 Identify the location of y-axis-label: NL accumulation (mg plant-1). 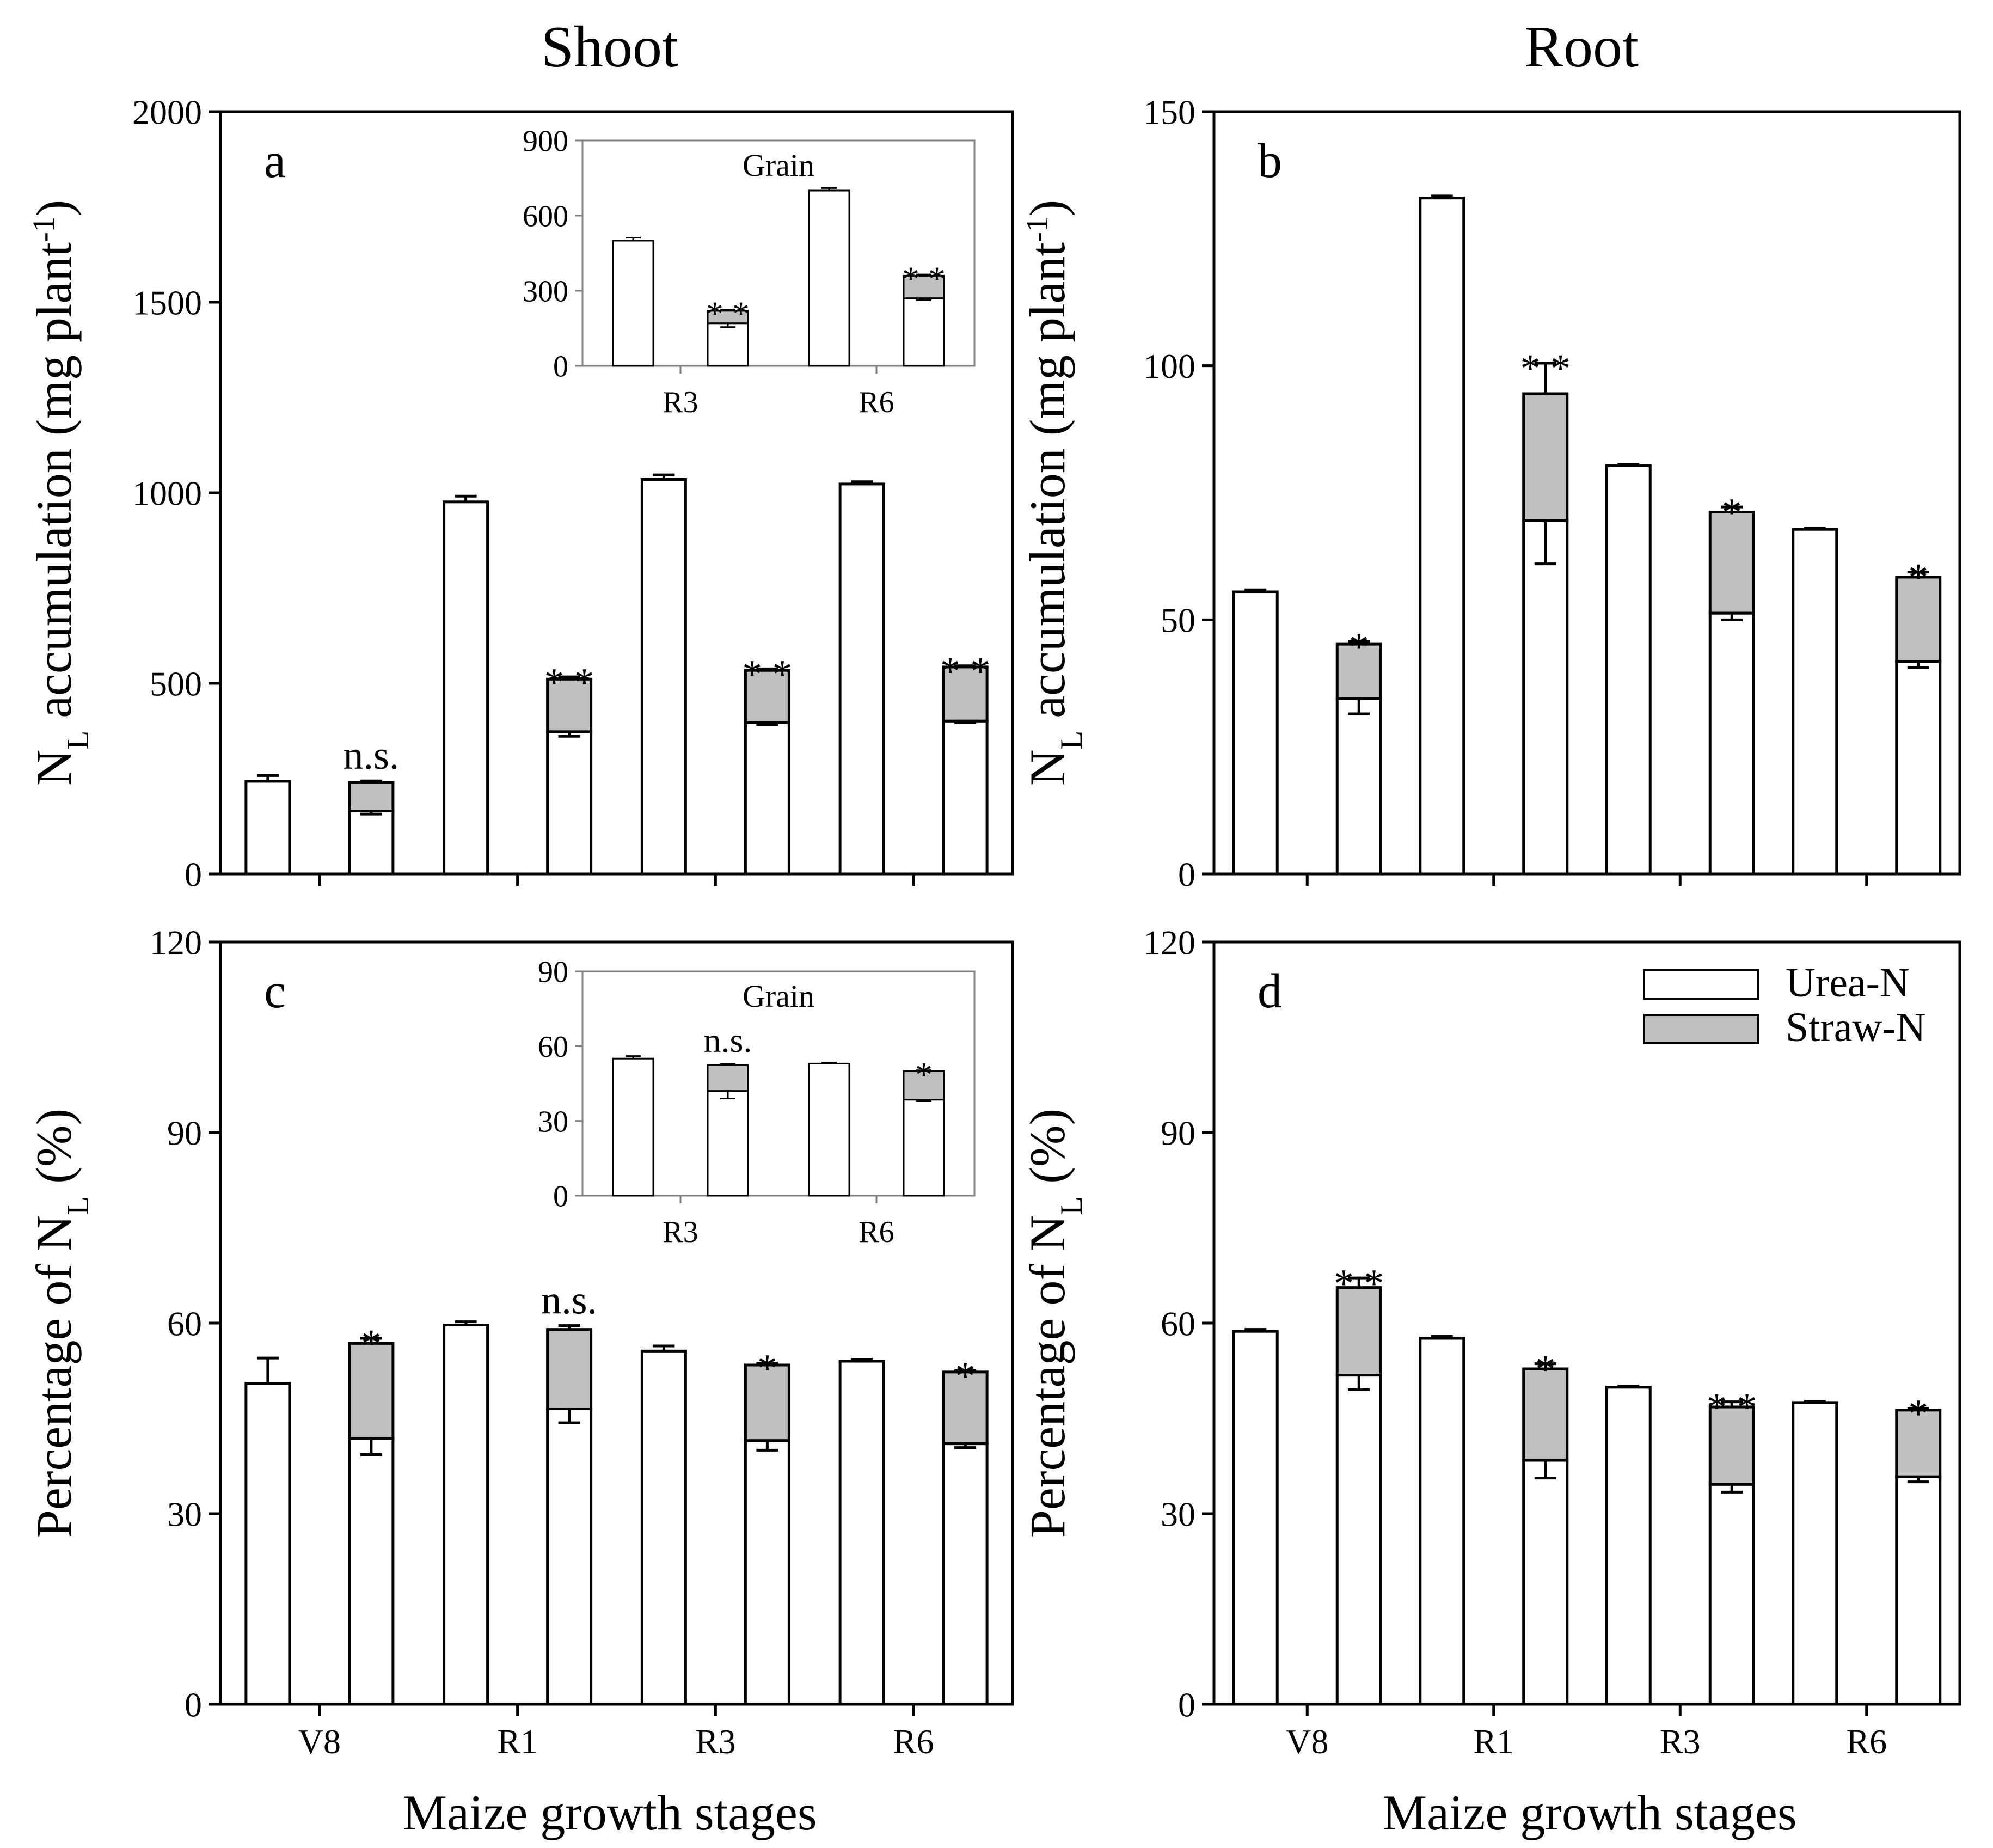
(1054, 493).